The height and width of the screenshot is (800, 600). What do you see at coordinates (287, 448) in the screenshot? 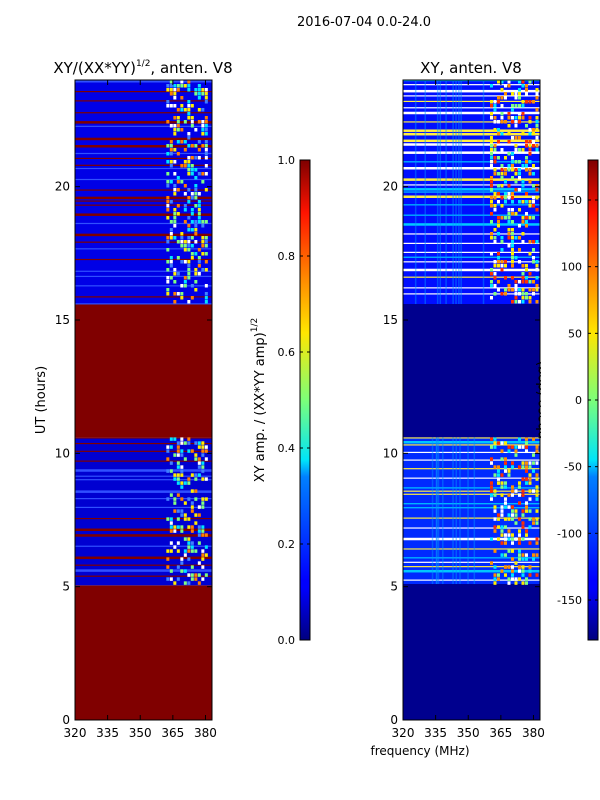
I see `cbar-tick-label: 0.4` at bounding box center [287, 448].